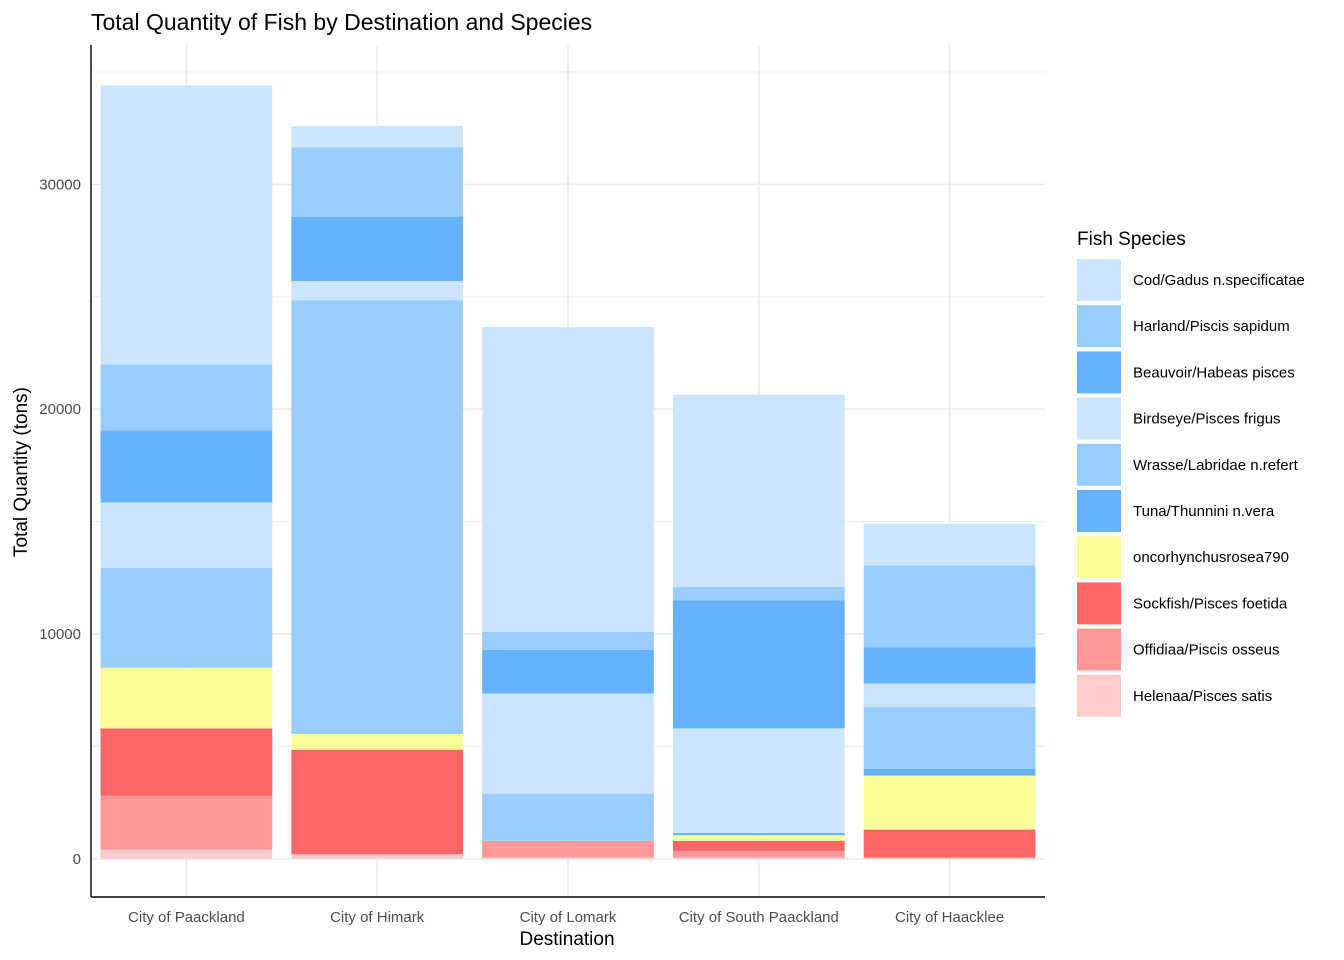 The height and width of the screenshot is (960, 1344). I want to click on legend-label: Wrasse/Labridae n.refert, so click(1216, 465).